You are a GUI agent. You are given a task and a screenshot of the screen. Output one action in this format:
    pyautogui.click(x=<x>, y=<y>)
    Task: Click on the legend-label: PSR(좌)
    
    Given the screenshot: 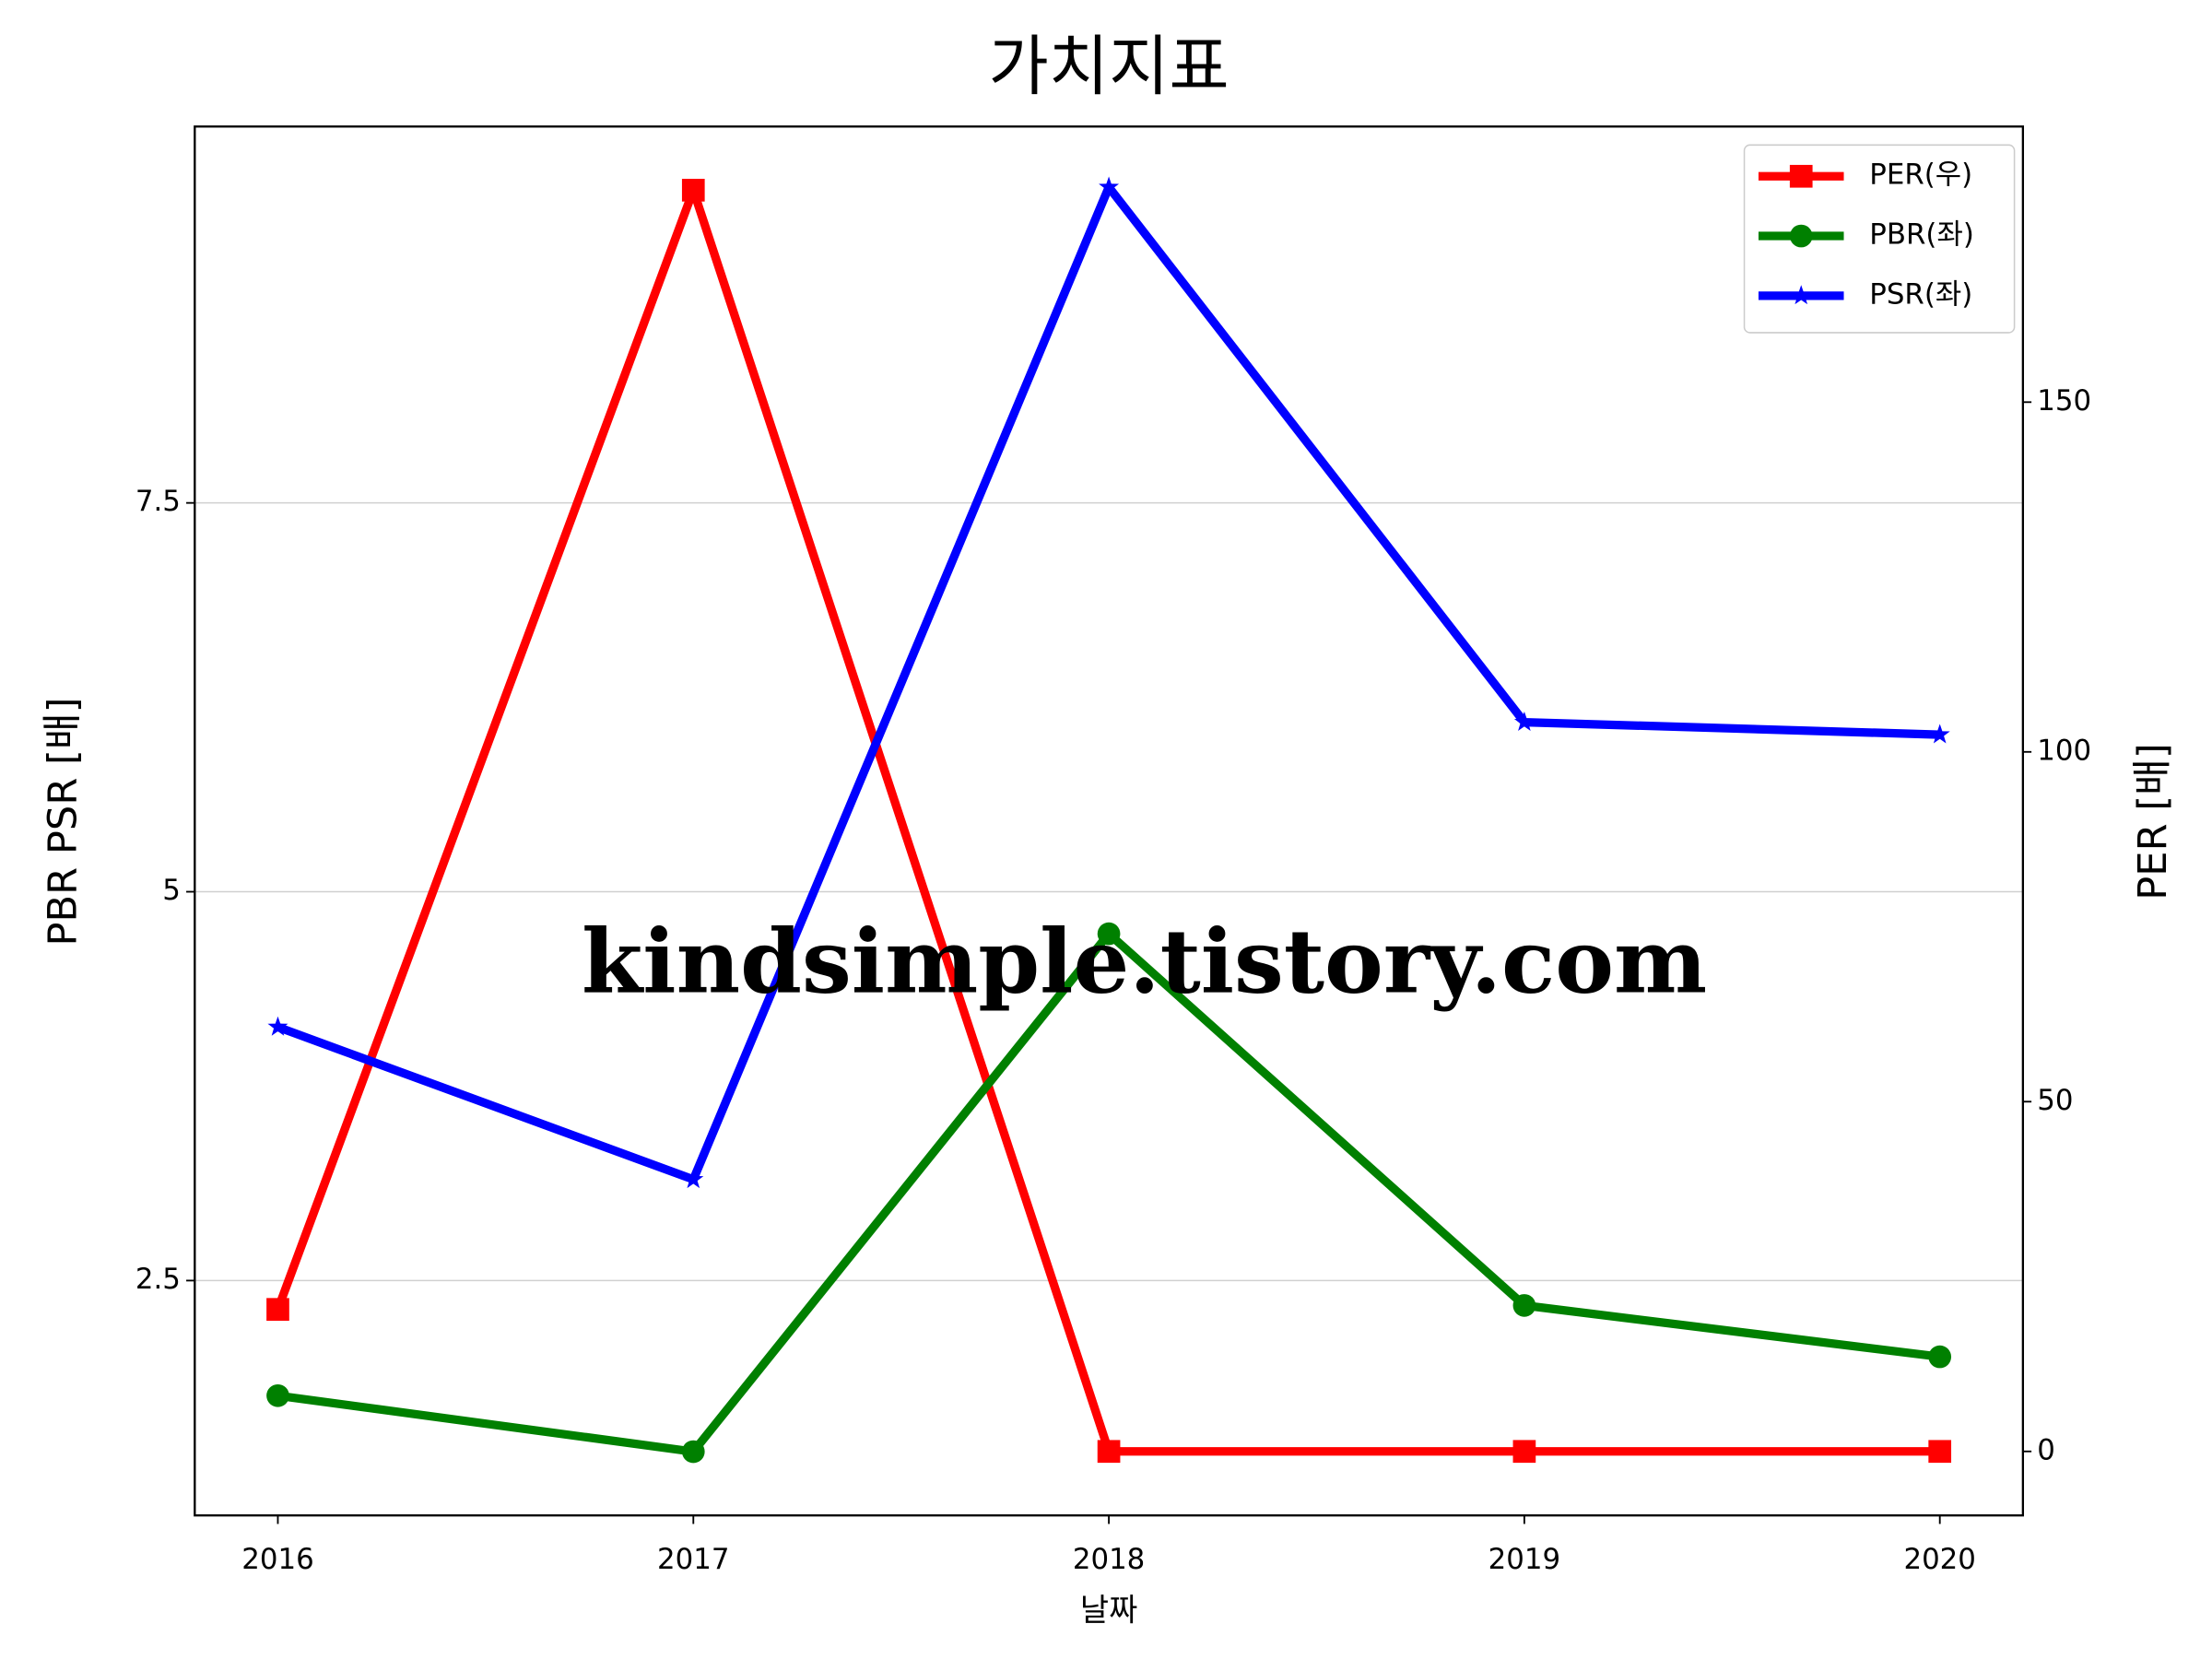 What is the action you would take?
    pyautogui.click(x=1920, y=294)
    